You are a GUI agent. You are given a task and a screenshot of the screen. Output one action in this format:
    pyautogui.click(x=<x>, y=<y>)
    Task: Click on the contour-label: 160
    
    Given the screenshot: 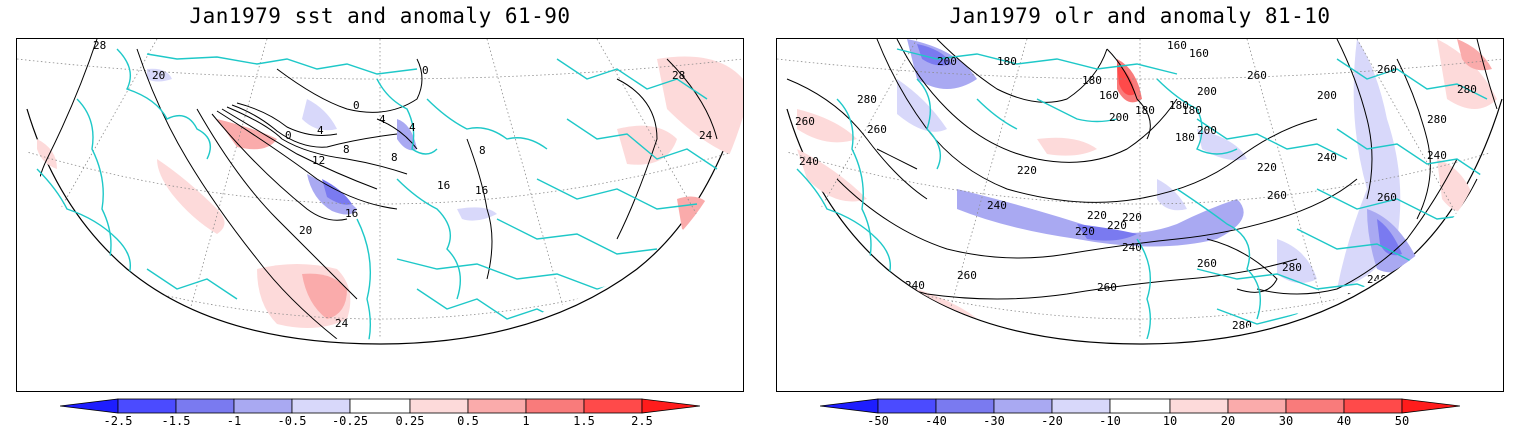 What is the action you would take?
    pyautogui.click(x=1199, y=53)
    